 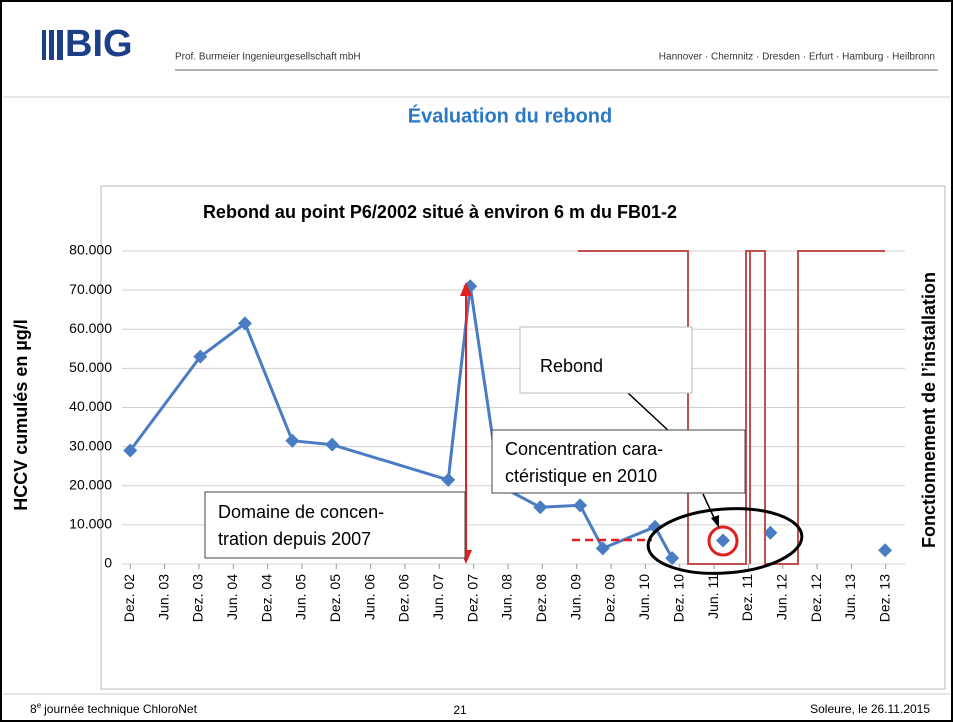 I want to click on y-tick-label: 60.000, so click(x=90, y=328).